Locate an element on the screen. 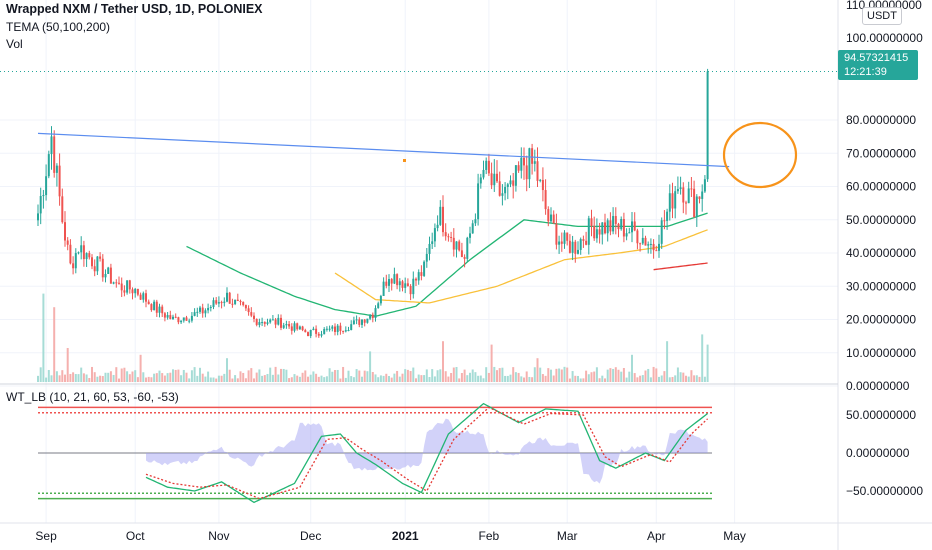 The height and width of the screenshot is (550, 932). wt-difference-area is located at coordinates (427, 451).